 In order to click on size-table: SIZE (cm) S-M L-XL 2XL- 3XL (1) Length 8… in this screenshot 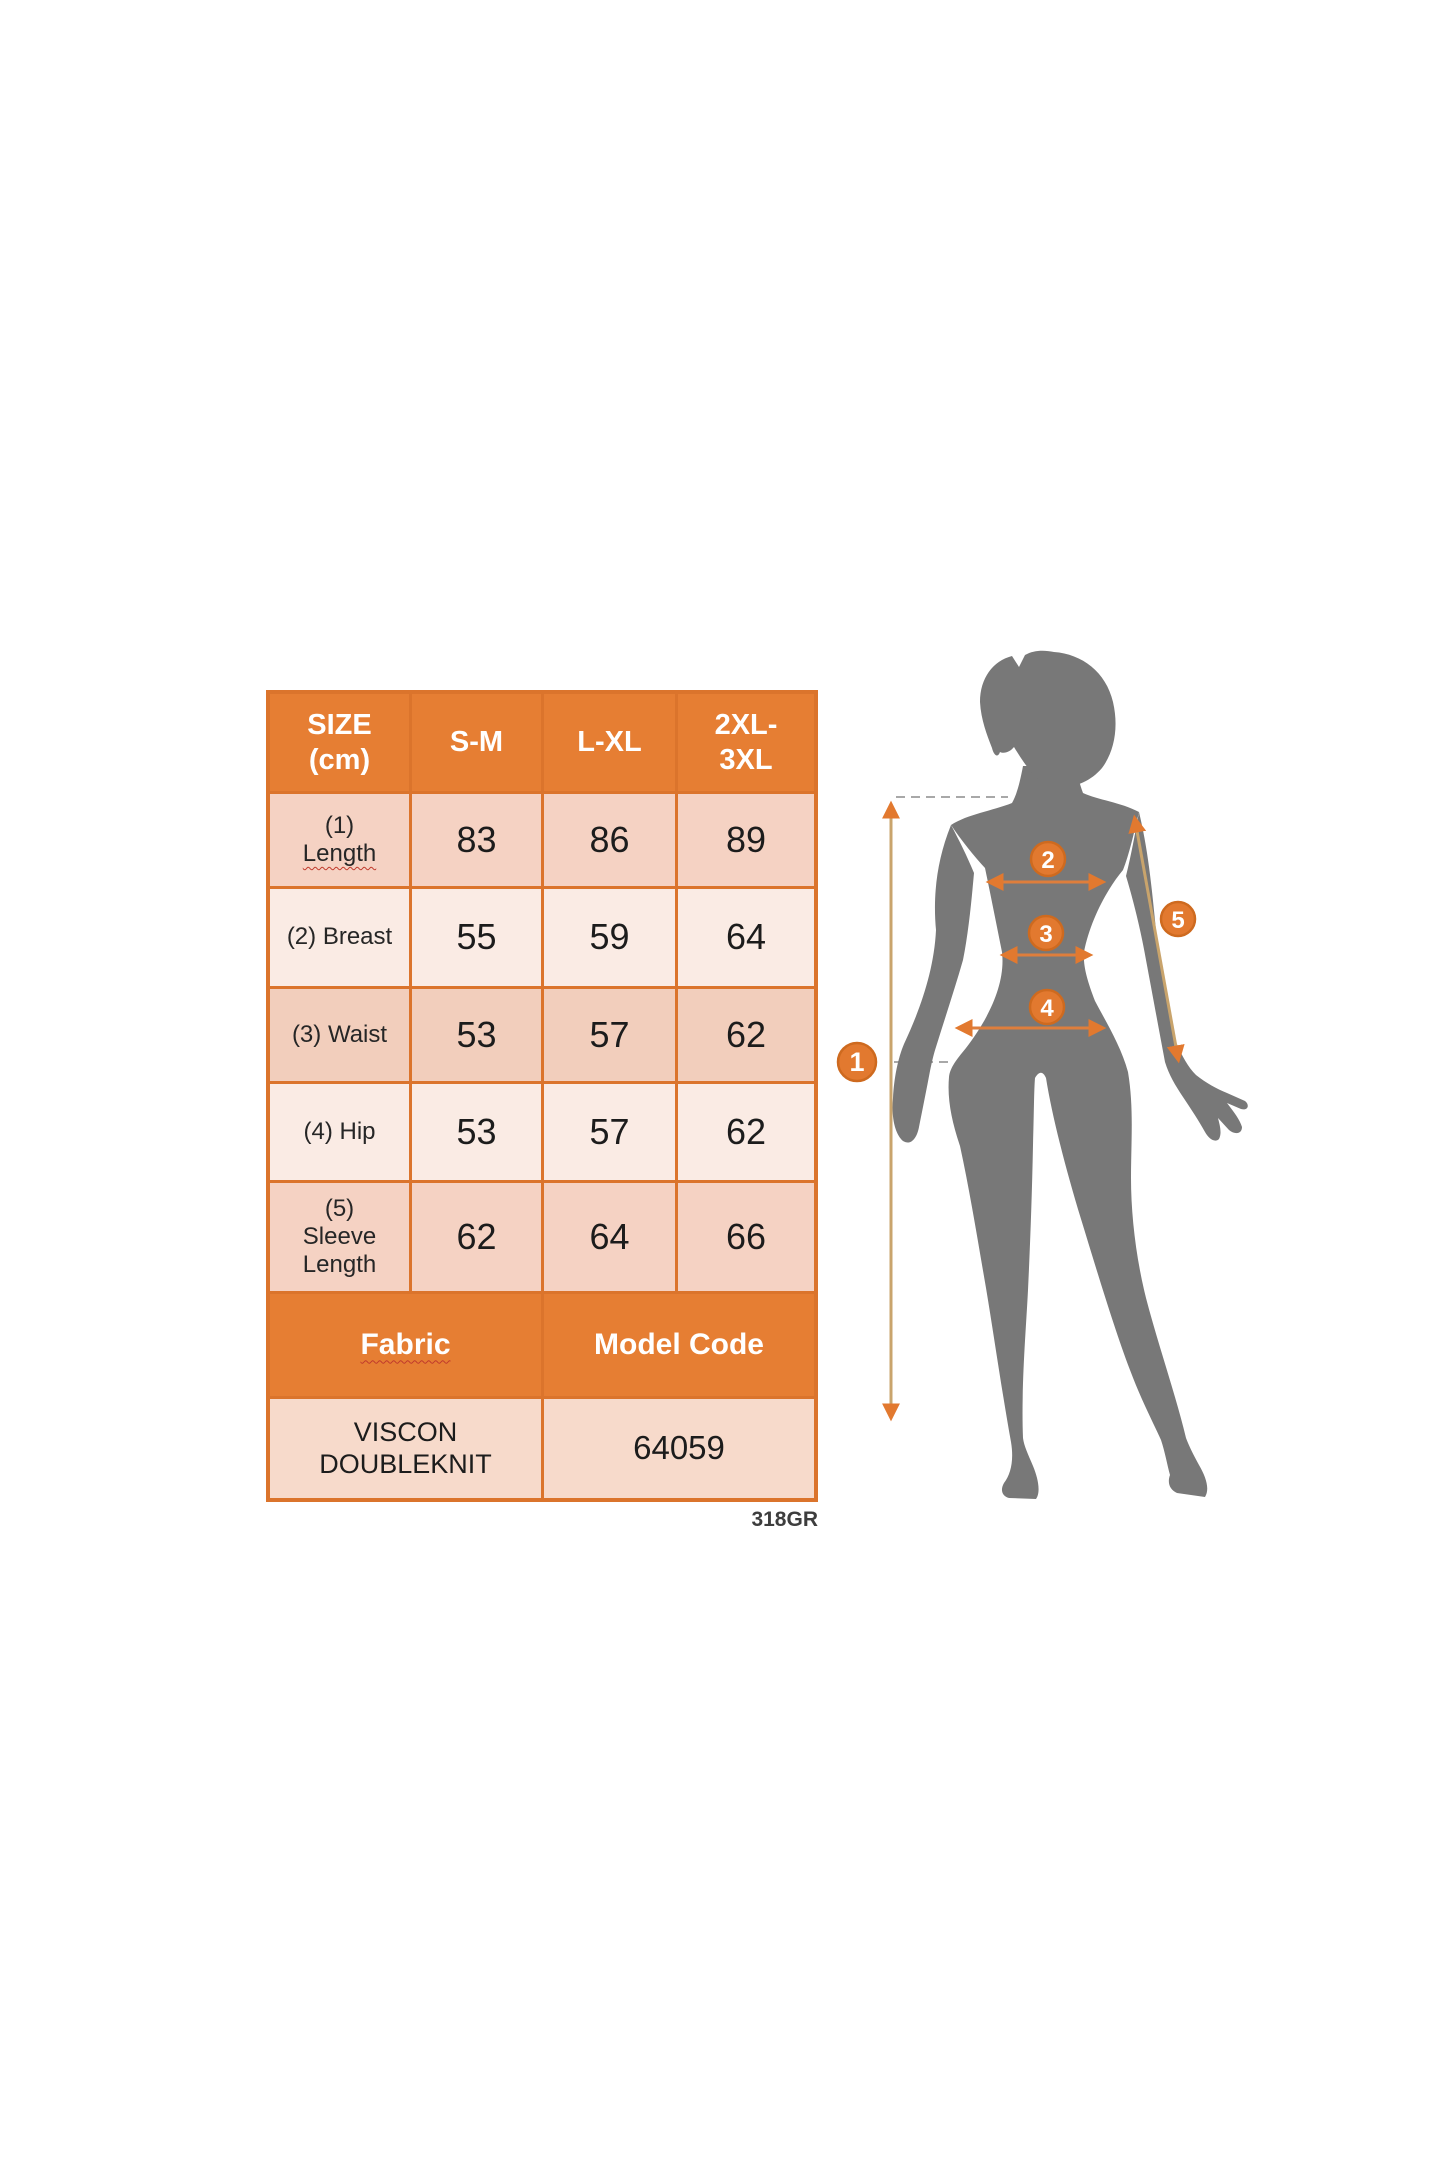, I will do `click(542, 1096)`.